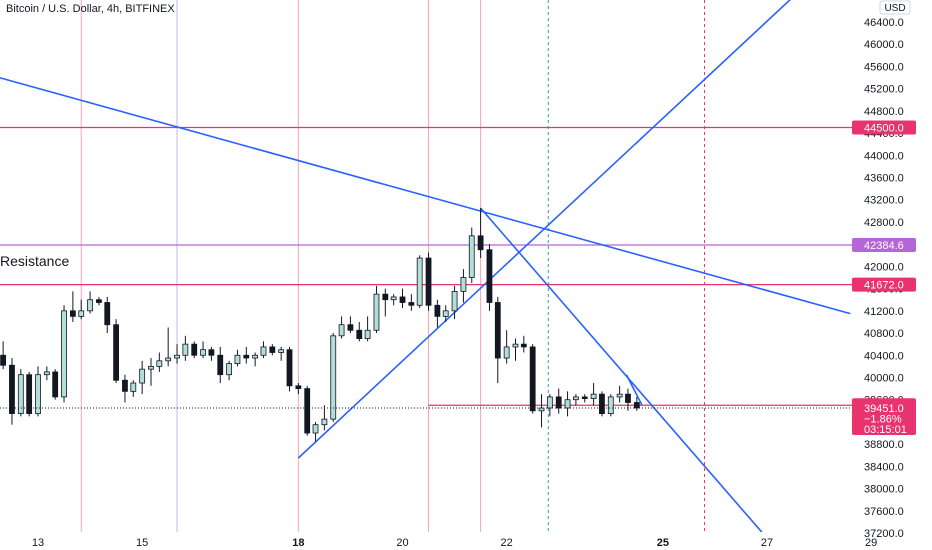 This screenshot has width=932, height=550. Describe the element at coordinates (884, 445) in the screenshot. I see `price-tick-label: 38800.0` at that location.